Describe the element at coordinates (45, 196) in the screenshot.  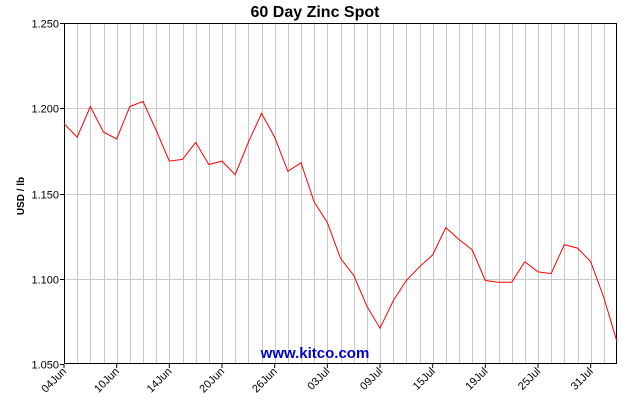
I see `y-tick-label: 1.150` at that location.